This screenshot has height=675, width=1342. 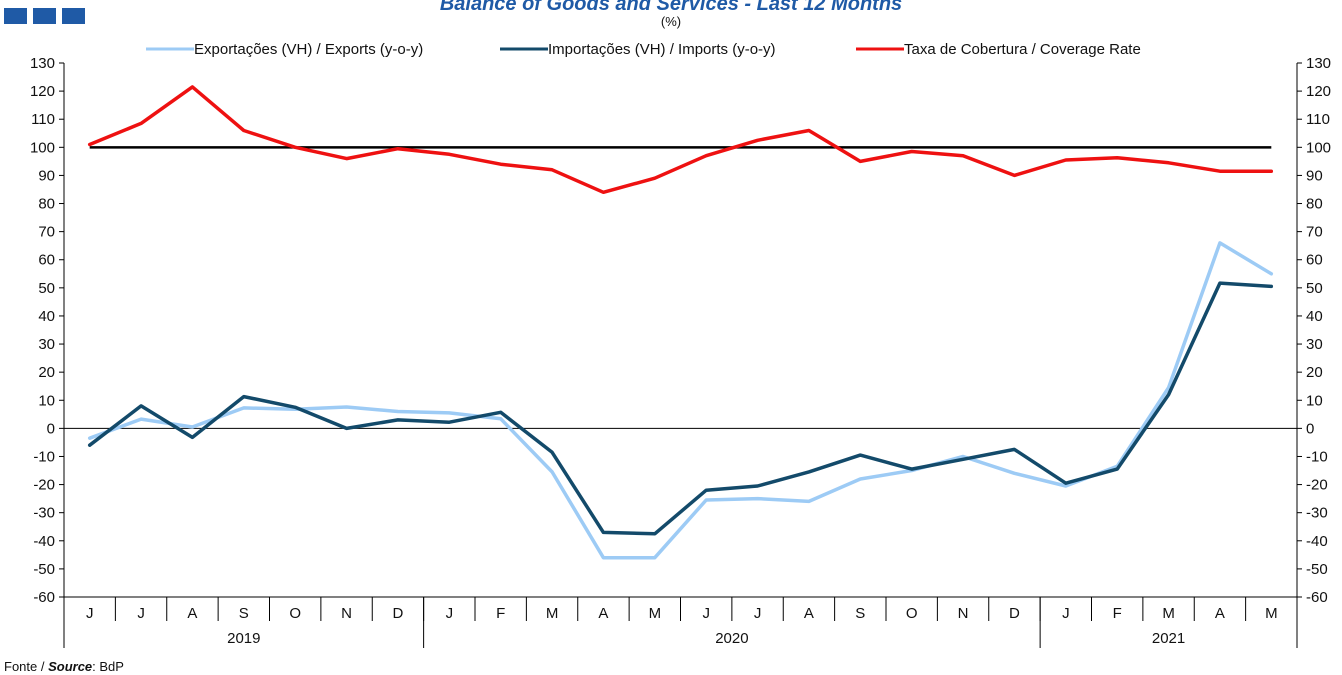 What do you see at coordinates (44, 16) in the screenshot?
I see `logo-icon` at bounding box center [44, 16].